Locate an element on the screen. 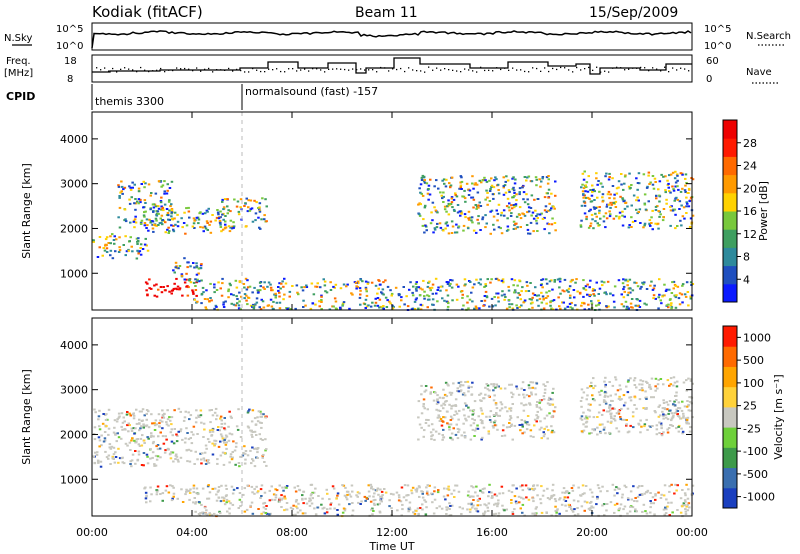 This screenshot has height=554, width=800. colorbar-segment is located at coordinates (730, 397).